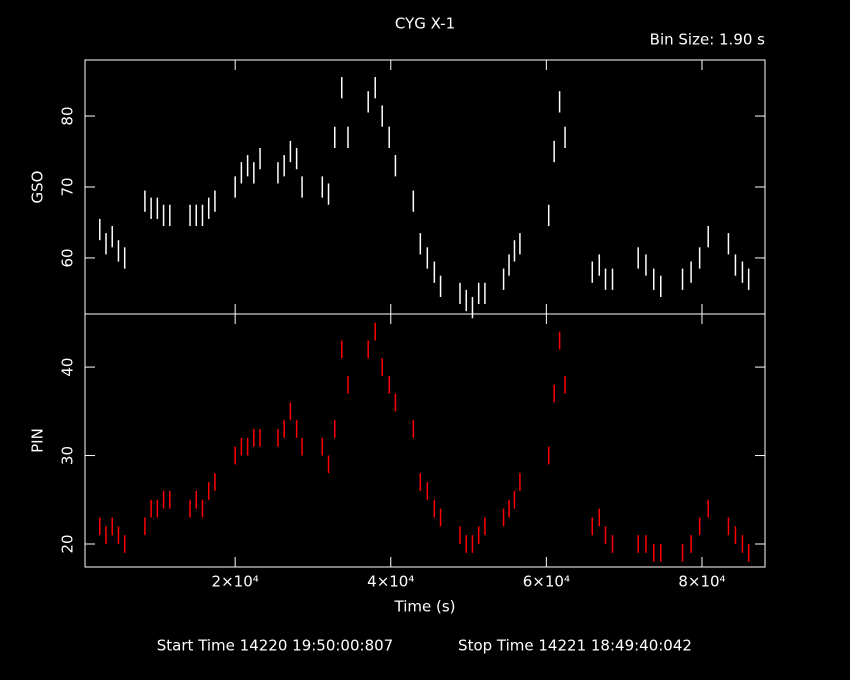  I want to click on x-axis-label: Time (s), so click(425, 607).